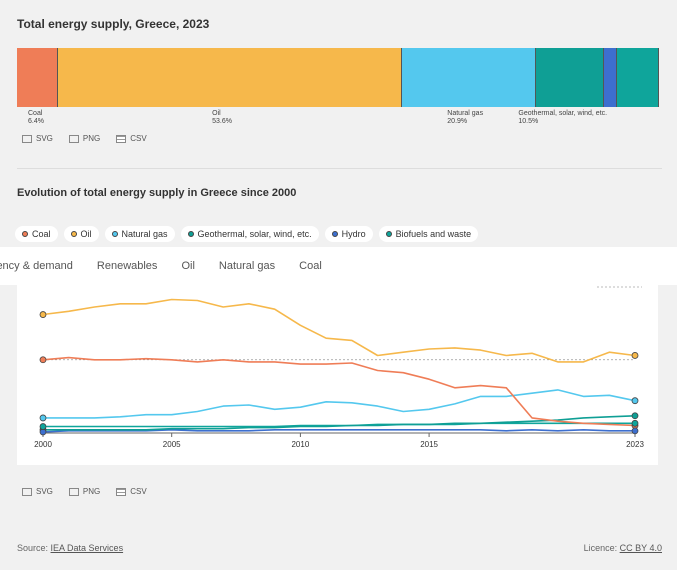 This screenshot has width=677, height=570. I want to click on legend-label: Natural gas, so click(144, 234).